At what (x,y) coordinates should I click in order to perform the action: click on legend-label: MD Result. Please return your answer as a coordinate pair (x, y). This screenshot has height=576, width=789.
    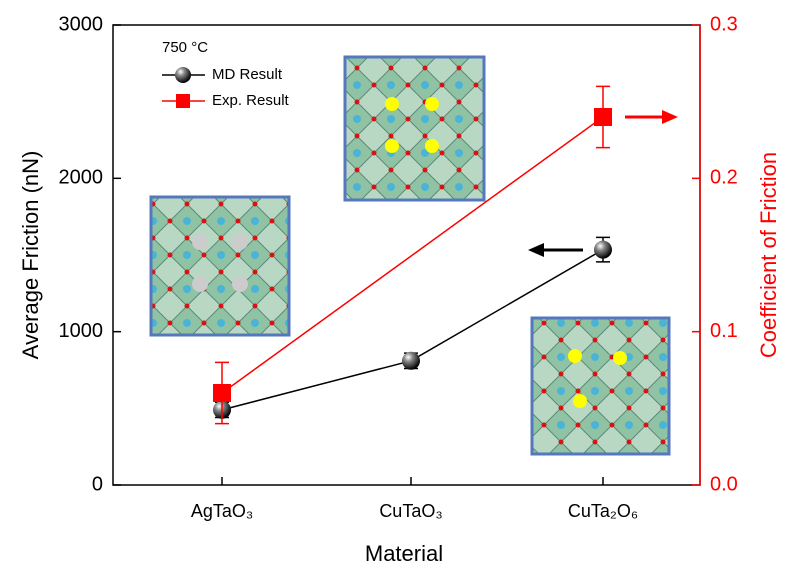
    Looking at the image, I should click on (247, 74).